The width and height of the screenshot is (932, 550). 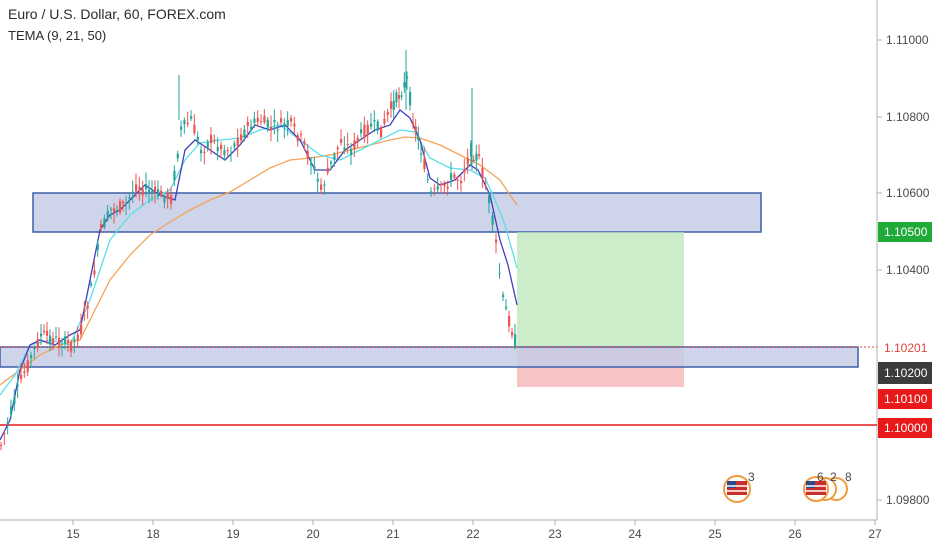 What do you see at coordinates (474, 530) in the screenshot?
I see `time-axis-ticks: 15 18 19 20 21 22 23 24 25 26 27` at bounding box center [474, 530].